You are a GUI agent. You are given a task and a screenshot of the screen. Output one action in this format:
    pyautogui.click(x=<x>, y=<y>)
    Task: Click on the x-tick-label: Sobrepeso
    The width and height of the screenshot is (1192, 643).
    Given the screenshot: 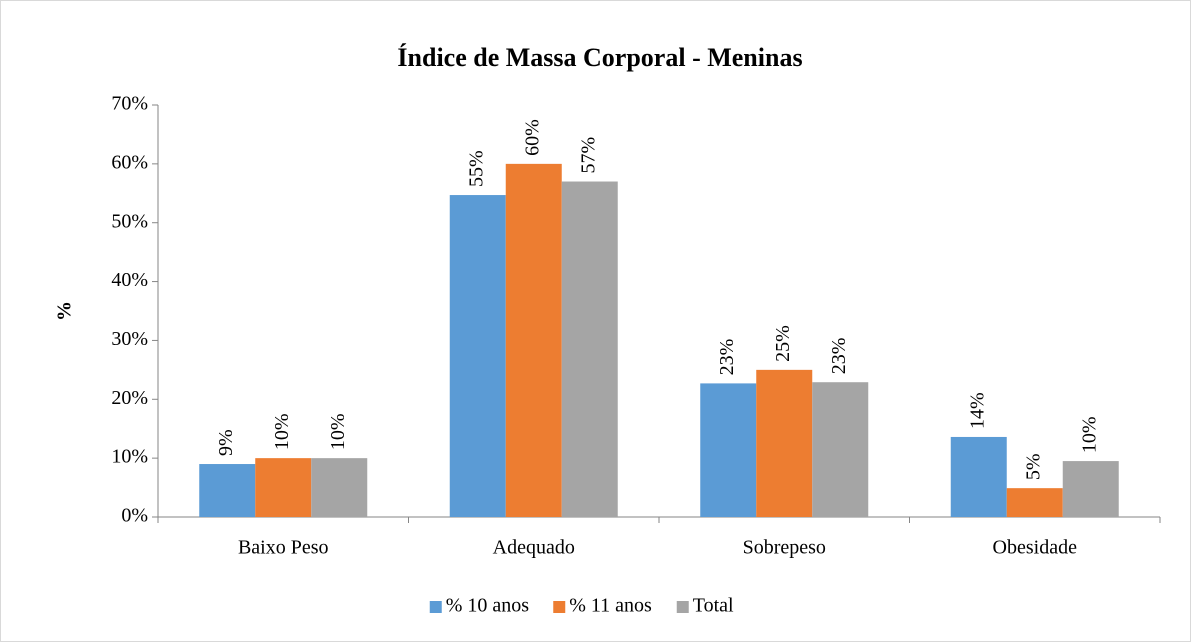 What is the action you would take?
    pyautogui.click(x=784, y=548)
    